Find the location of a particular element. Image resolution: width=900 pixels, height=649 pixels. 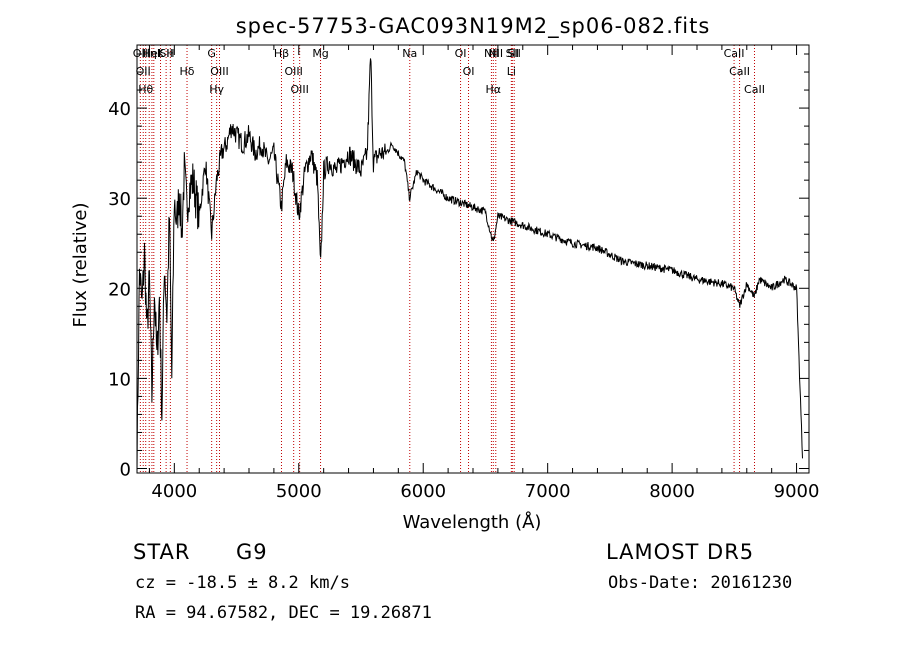

chart-title: spec-57753-GAC093N19M2_sp06-082.fits is located at coordinates (473, 26).